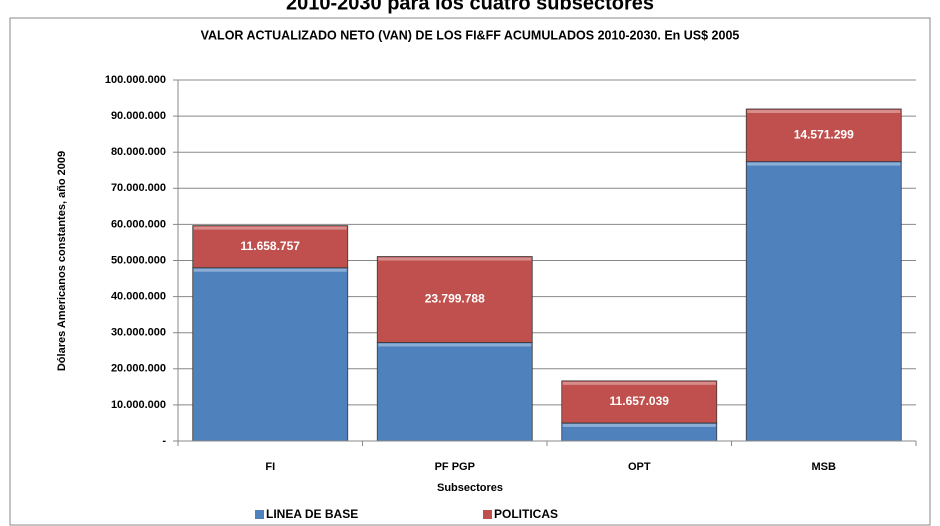 The image size is (940, 526). Describe the element at coordinates (138, 224) in the screenshot. I see `y-tick-label: 60.000.000` at that location.